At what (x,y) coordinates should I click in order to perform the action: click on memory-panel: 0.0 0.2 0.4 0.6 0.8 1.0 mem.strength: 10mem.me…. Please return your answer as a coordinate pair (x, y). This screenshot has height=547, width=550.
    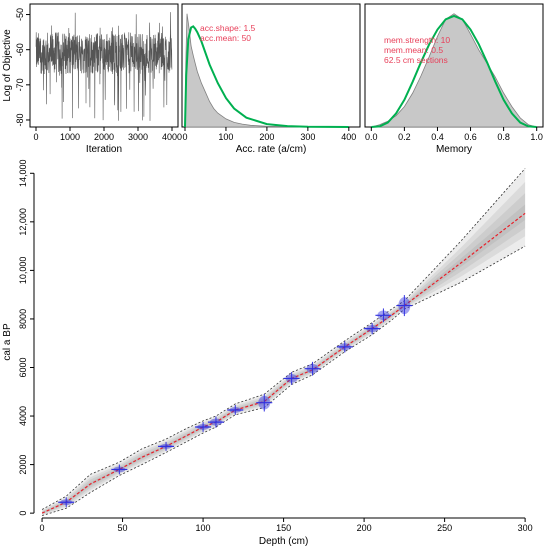
    Looking at the image, I should click on (454, 79).